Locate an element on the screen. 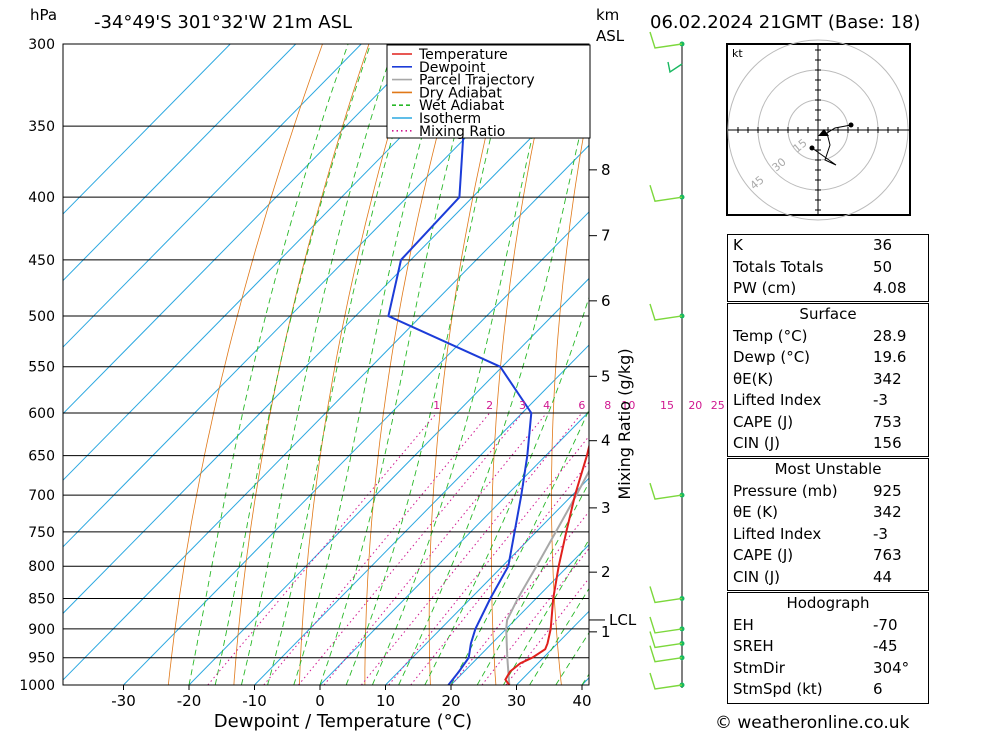 The width and height of the screenshot is (1000, 733). surface-title: Surface is located at coordinates (828, 314).